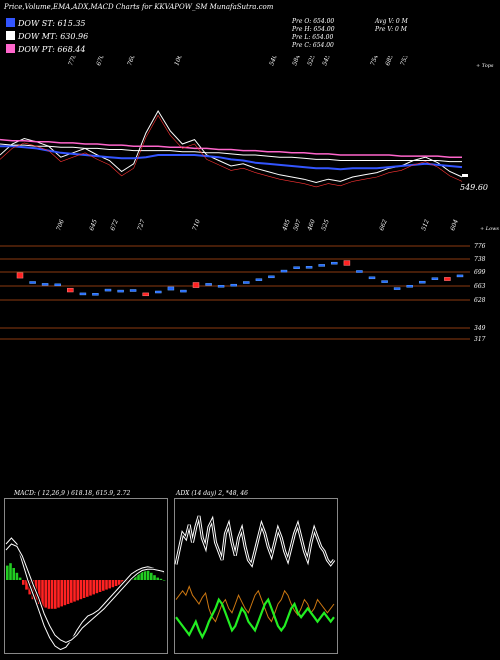  Describe the element at coordinates (296, 61) in the screenshot. I see `top-value-label: 584` at that location.